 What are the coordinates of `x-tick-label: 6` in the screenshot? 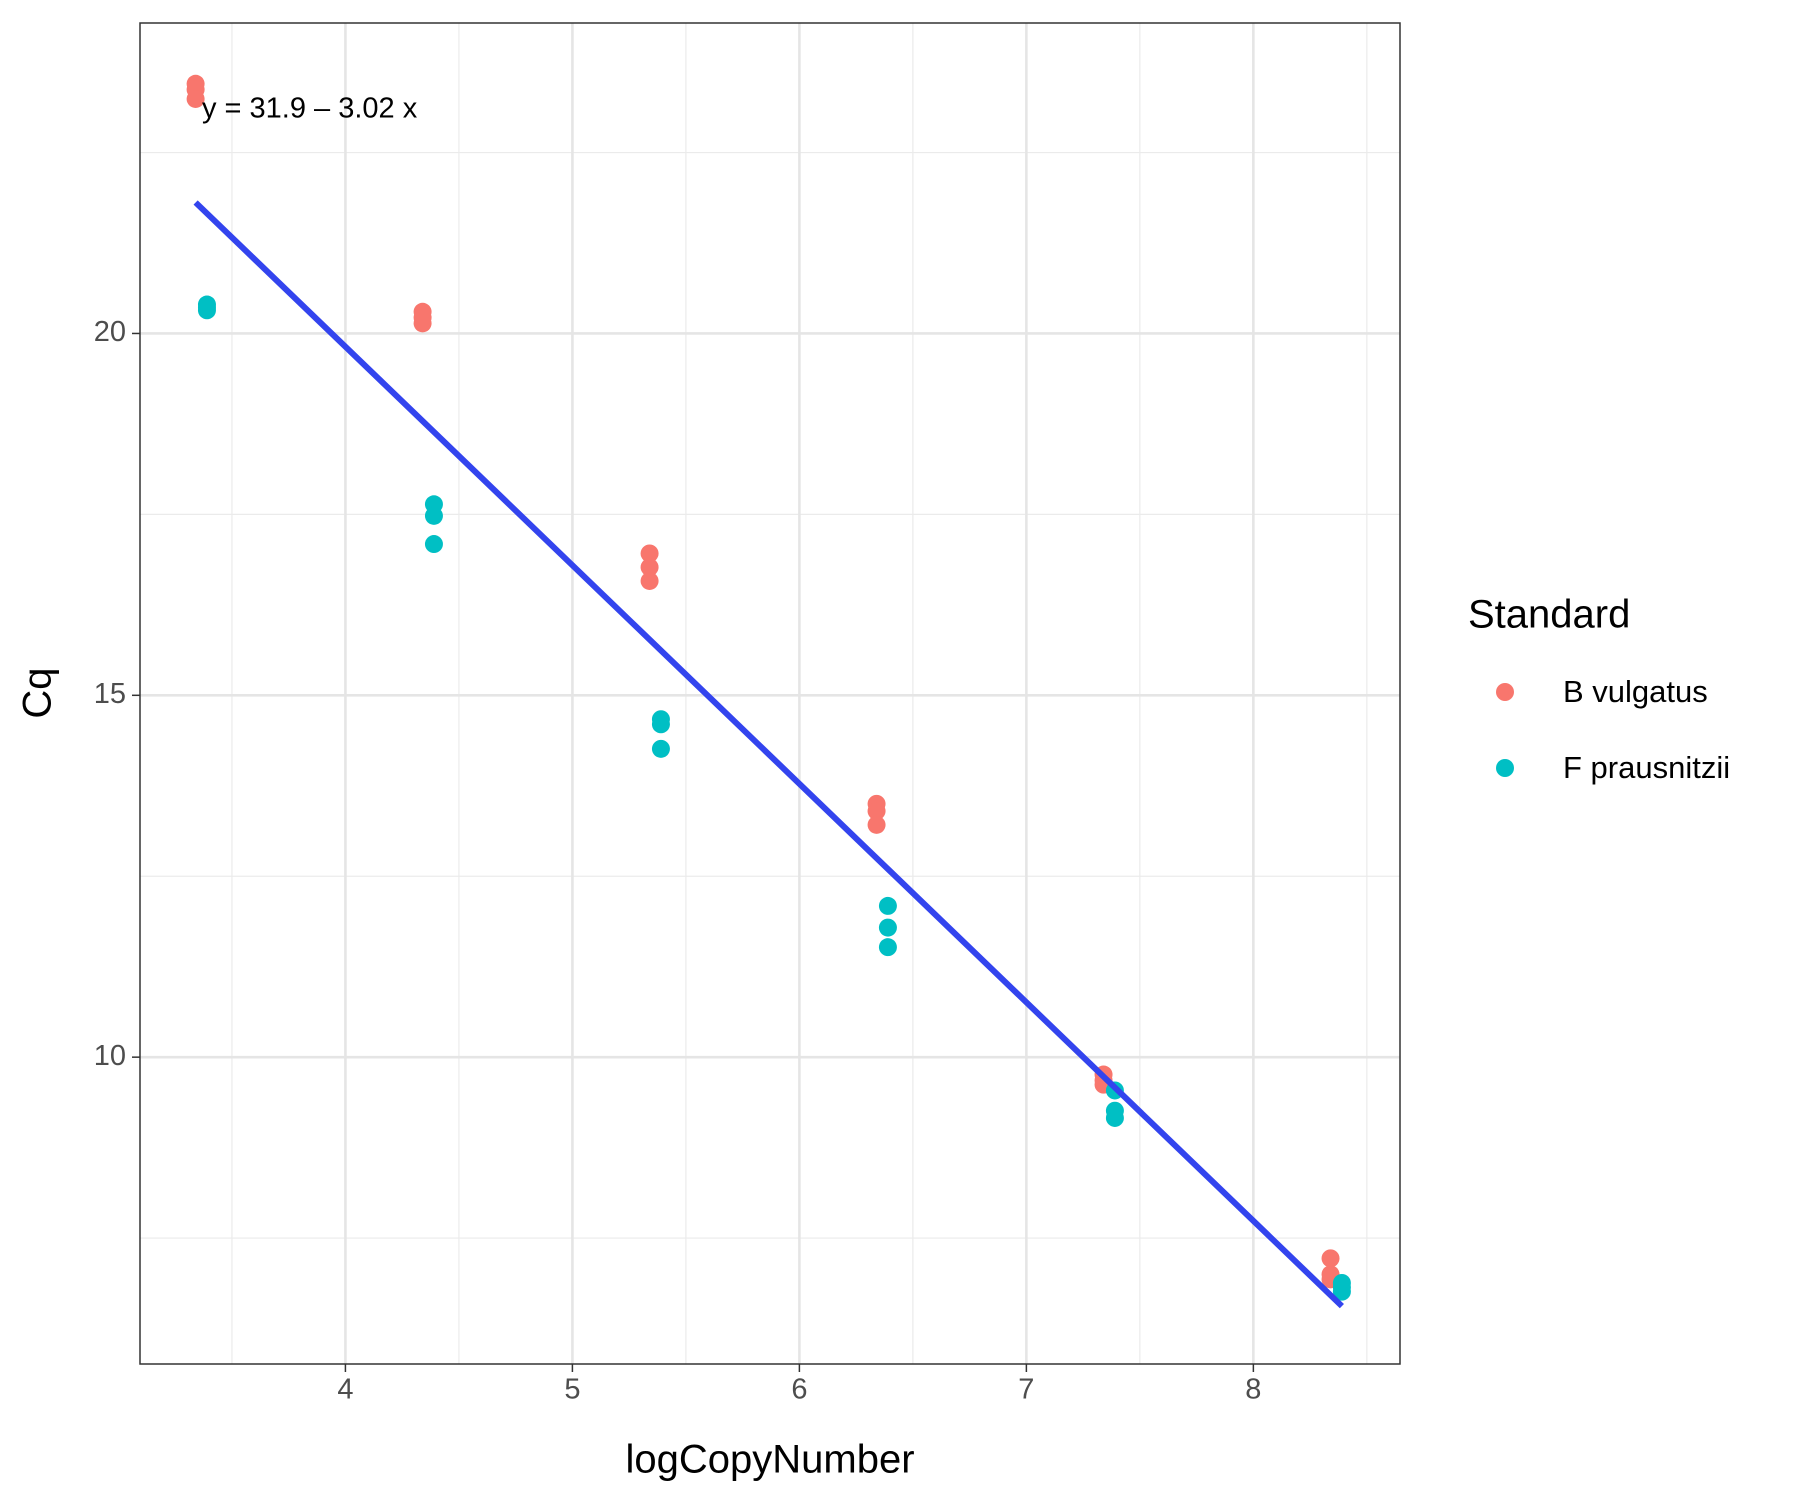 It's located at (799, 1390).